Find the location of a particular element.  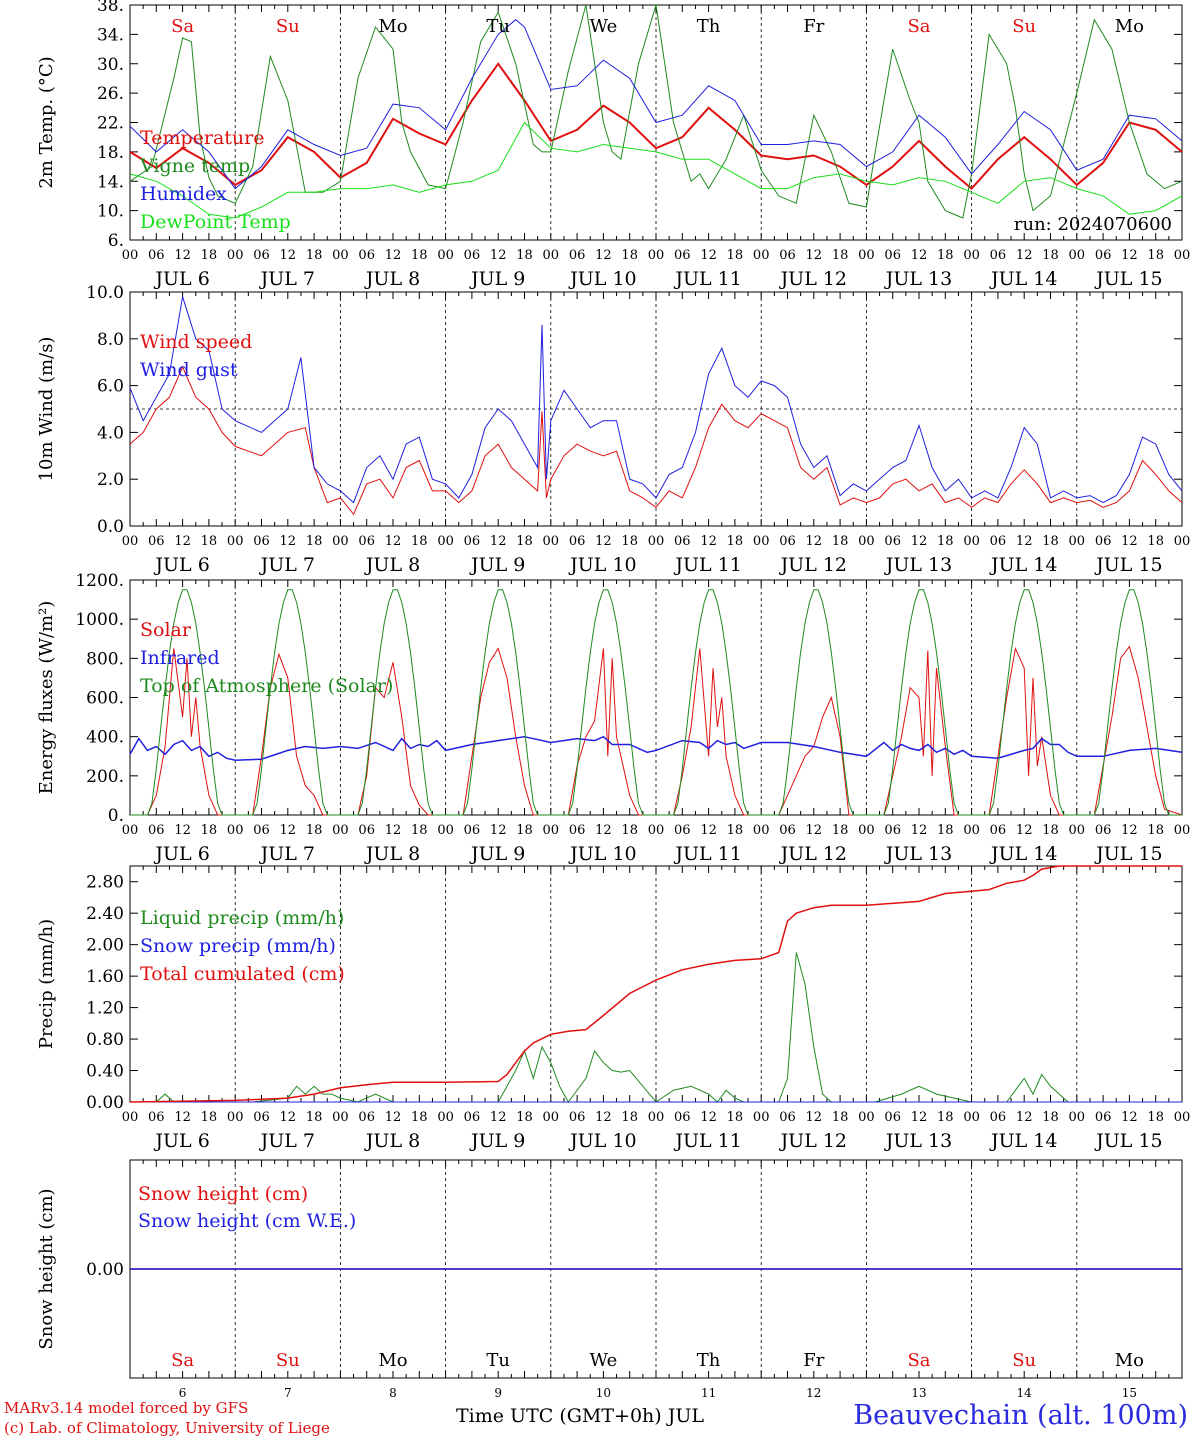

weekday-label: Tu is located at coordinates (498, 1360).